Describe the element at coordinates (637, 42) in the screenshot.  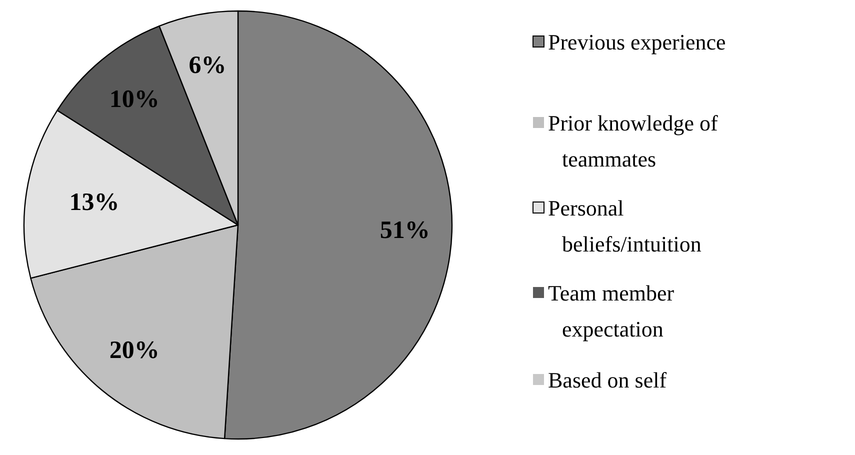
I see `legend-label: Previous experience` at that location.